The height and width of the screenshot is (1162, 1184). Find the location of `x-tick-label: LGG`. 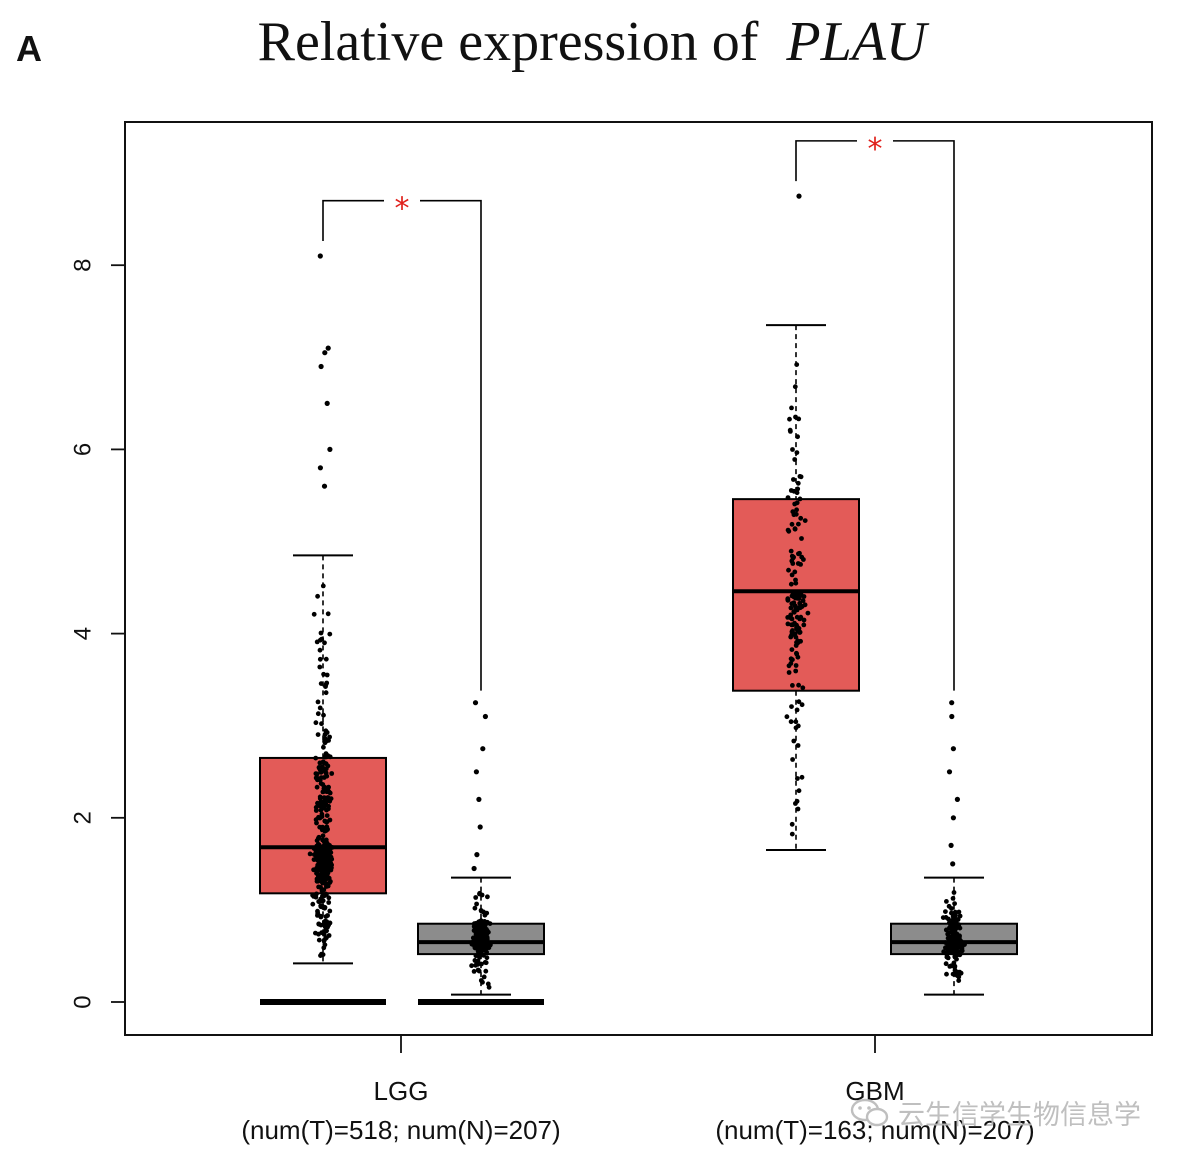

x-tick-label: LGG is located at coordinates (401, 1091).